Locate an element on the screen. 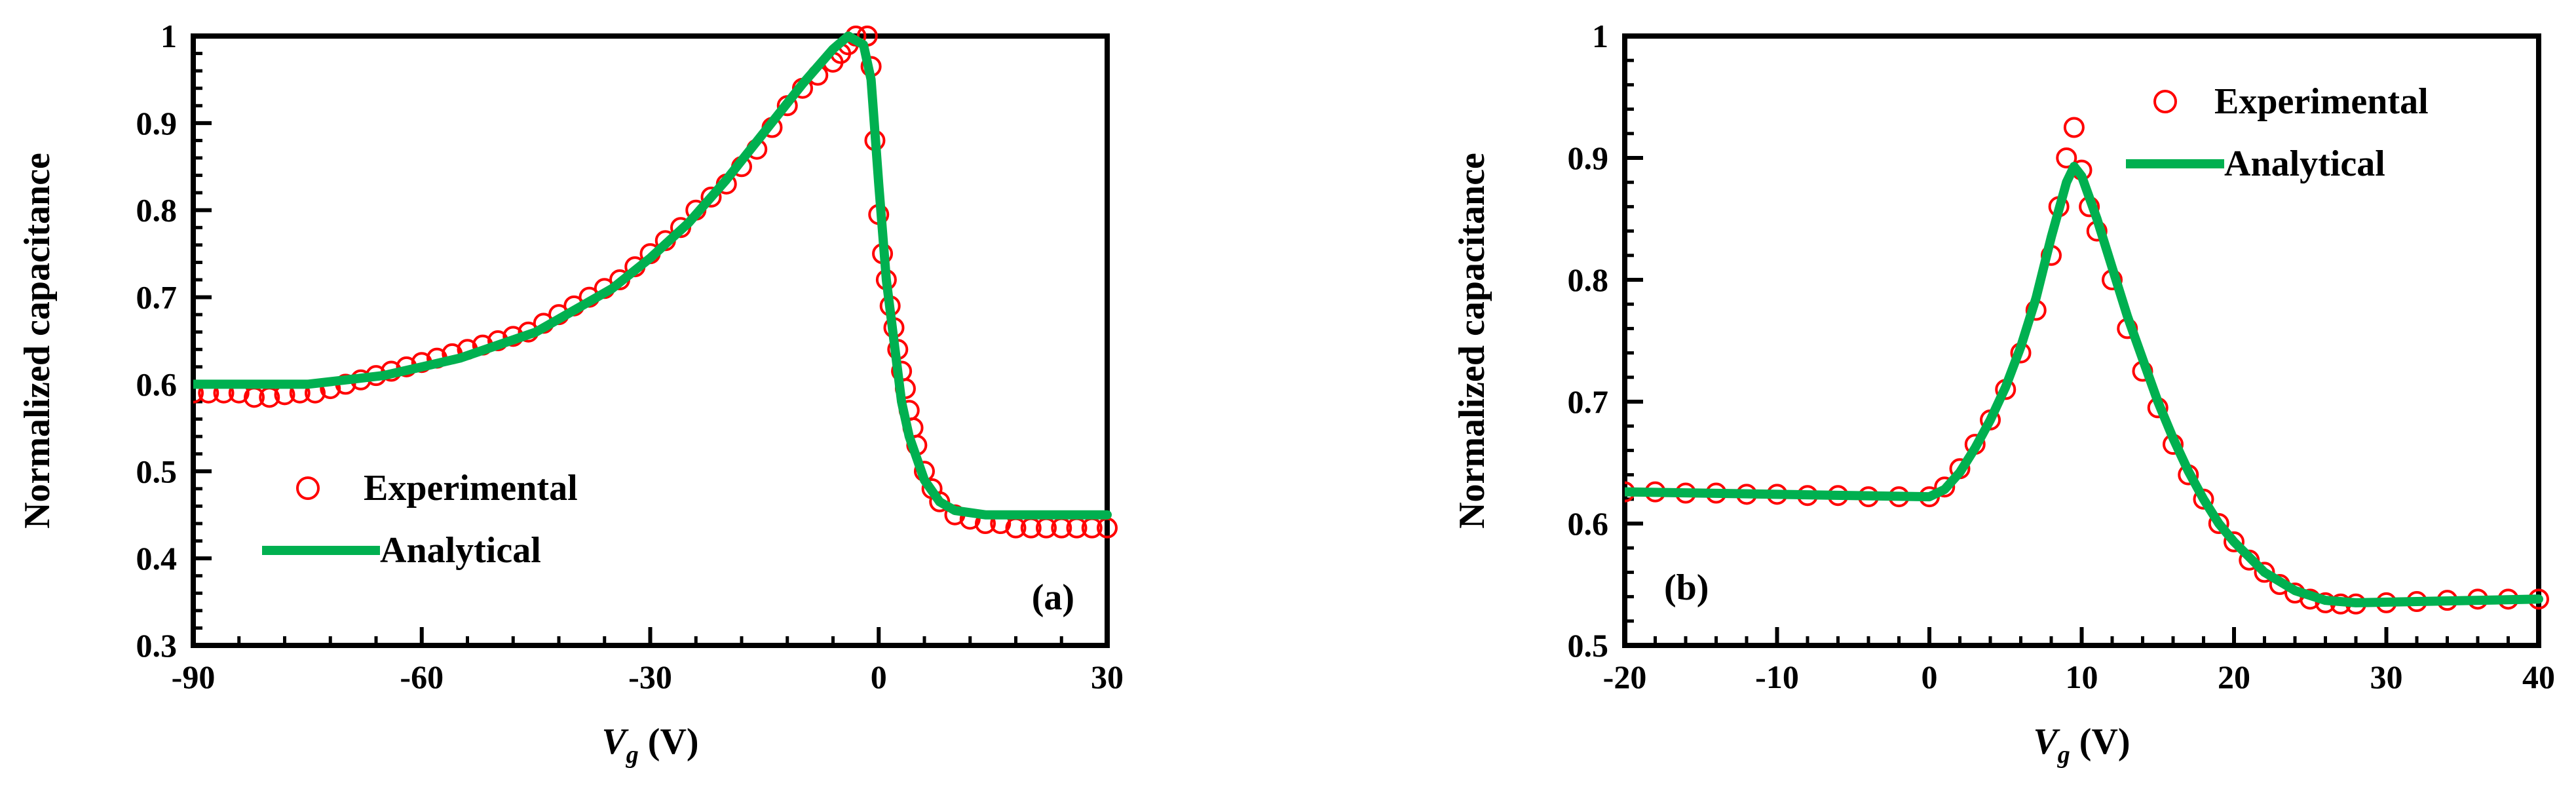 This screenshot has width=2576, height=804. y-tick-label: 0.4 is located at coordinates (157, 558).